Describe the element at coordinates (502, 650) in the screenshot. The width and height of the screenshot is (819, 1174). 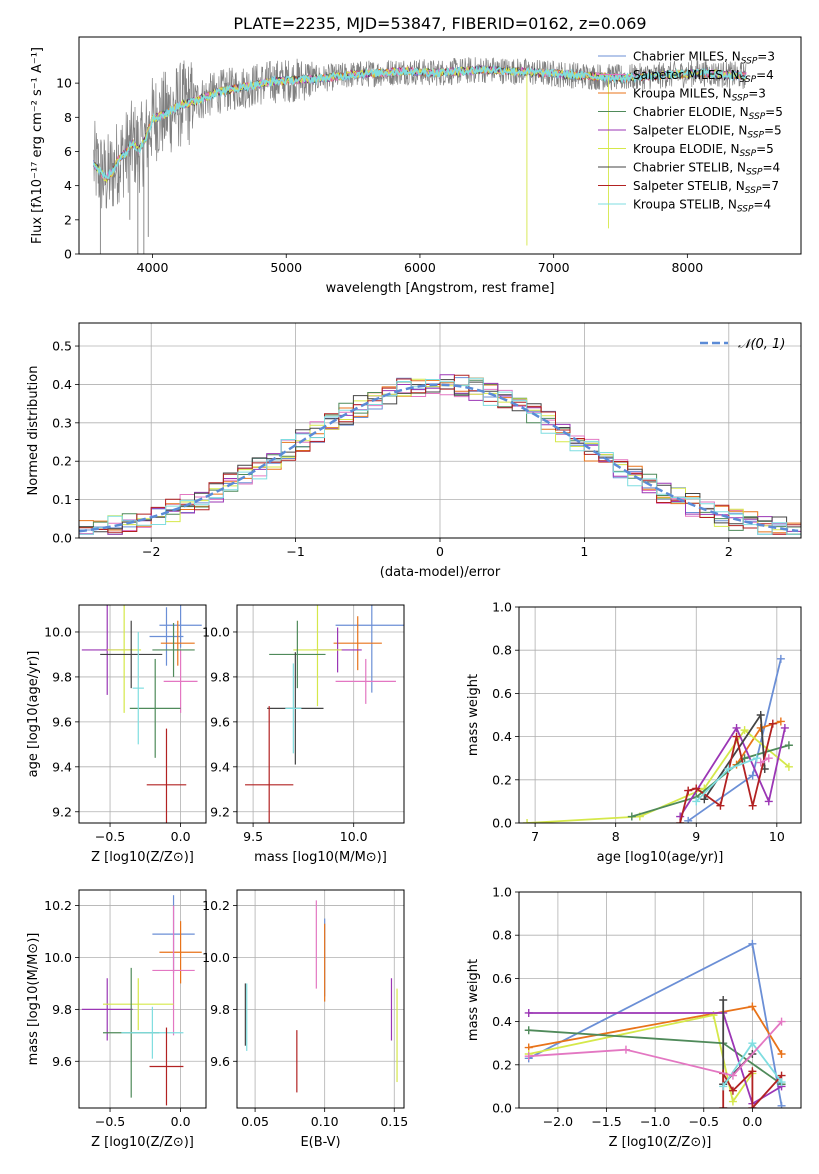
I see `y-tick-label: 0.8` at that location.